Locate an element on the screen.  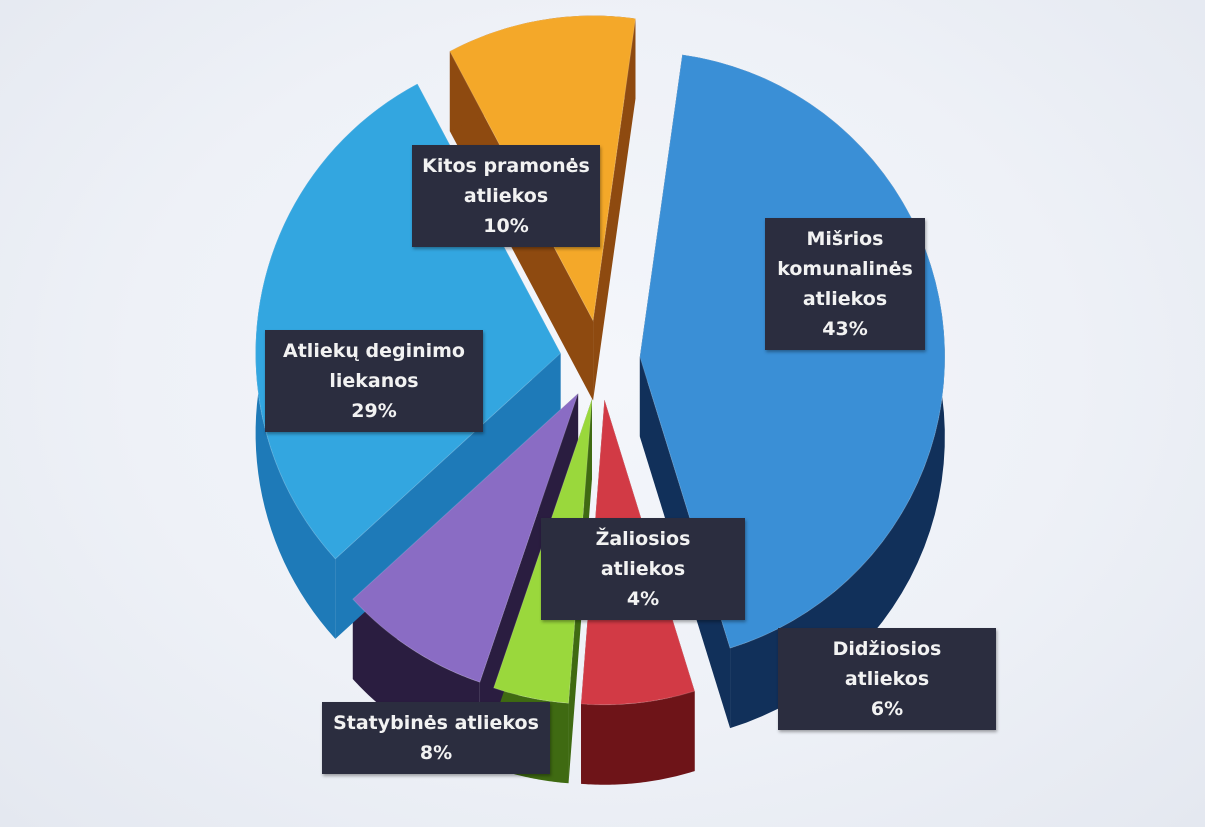
label-didziosios-atliekos: Didžiosios atliekos 6% is located at coordinates (887, 679).